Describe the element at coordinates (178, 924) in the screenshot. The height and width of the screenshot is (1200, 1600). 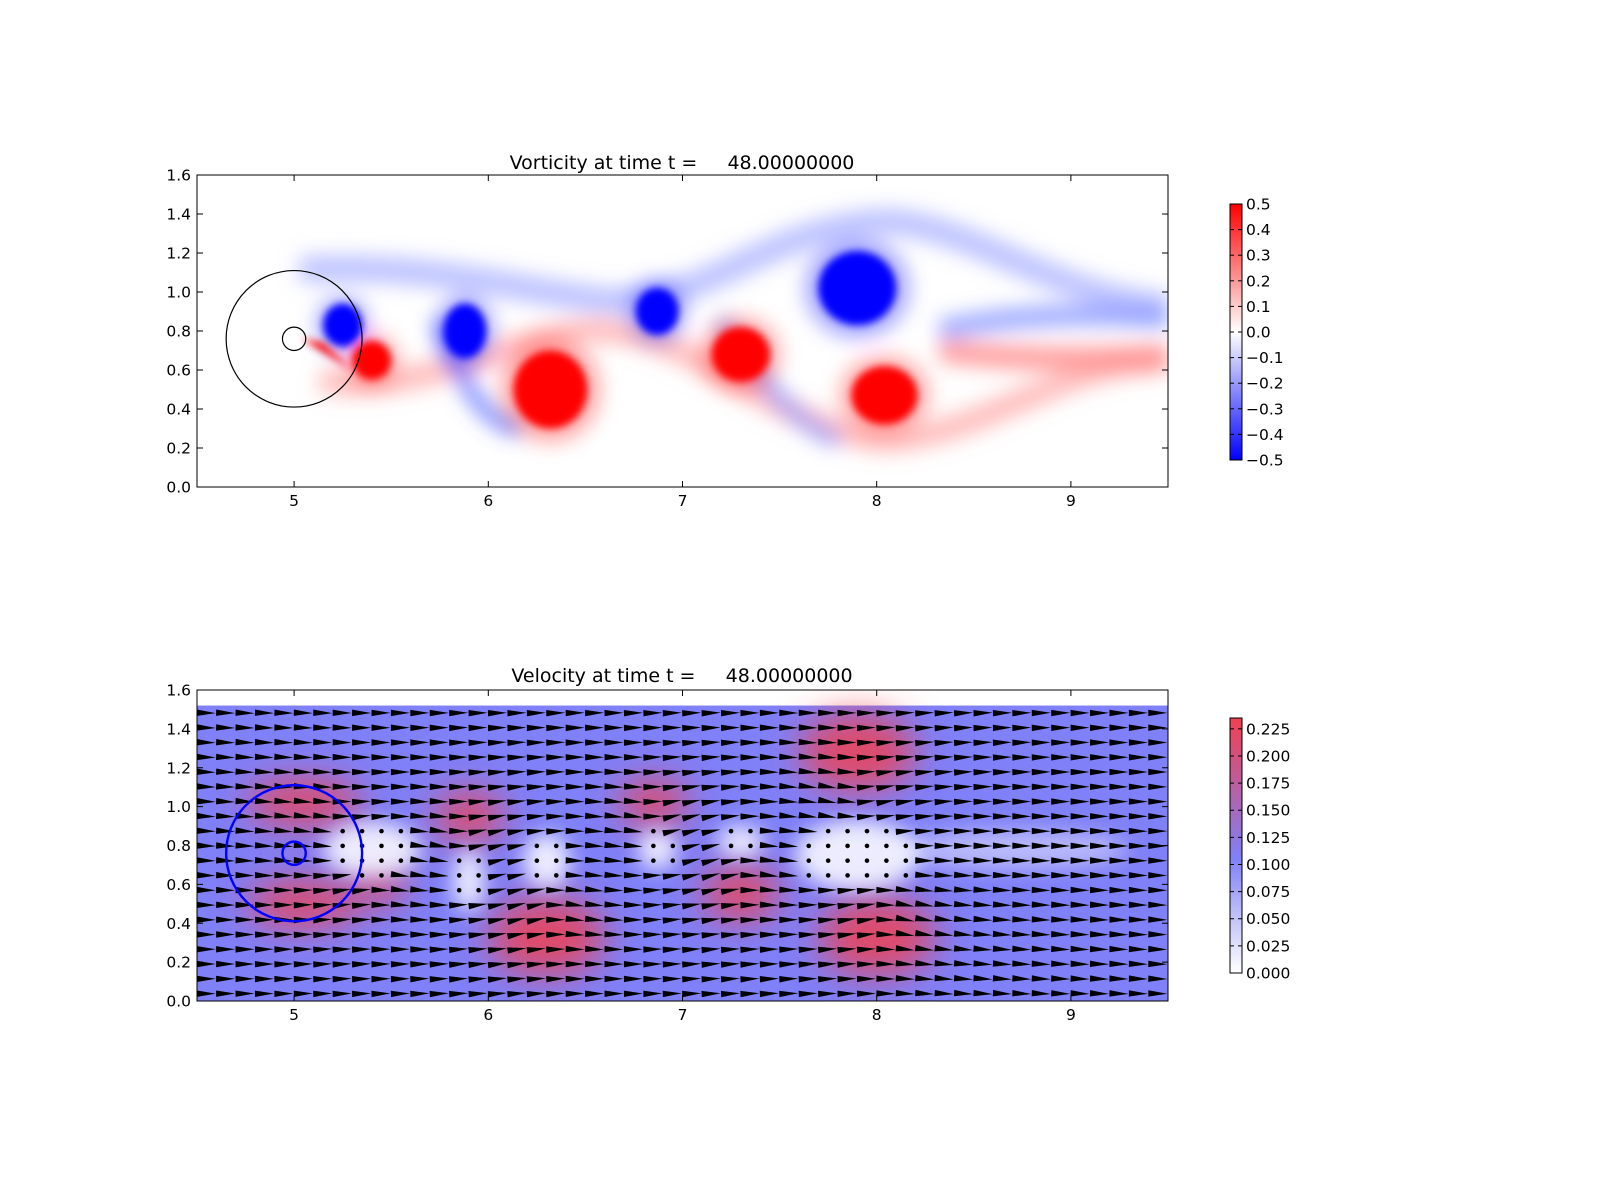
I see `velocity-ytick-label: 0.4` at that location.